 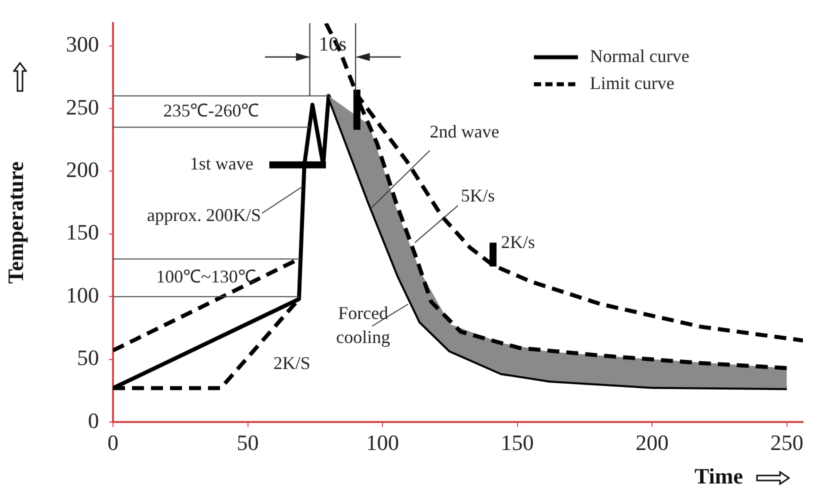 I want to click on annotation: 2nd wave, so click(x=465, y=131).